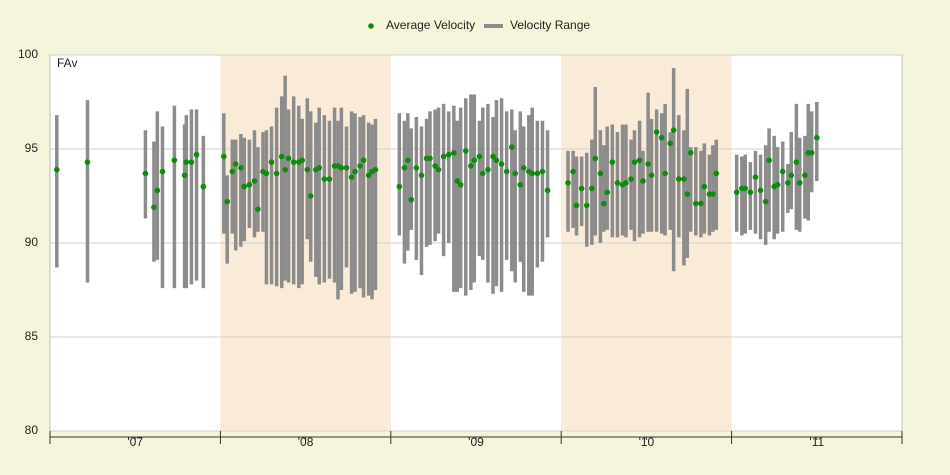 This screenshot has width=950, height=475. What do you see at coordinates (28, 54) in the screenshot?
I see `y-tick-label: 100` at bounding box center [28, 54].